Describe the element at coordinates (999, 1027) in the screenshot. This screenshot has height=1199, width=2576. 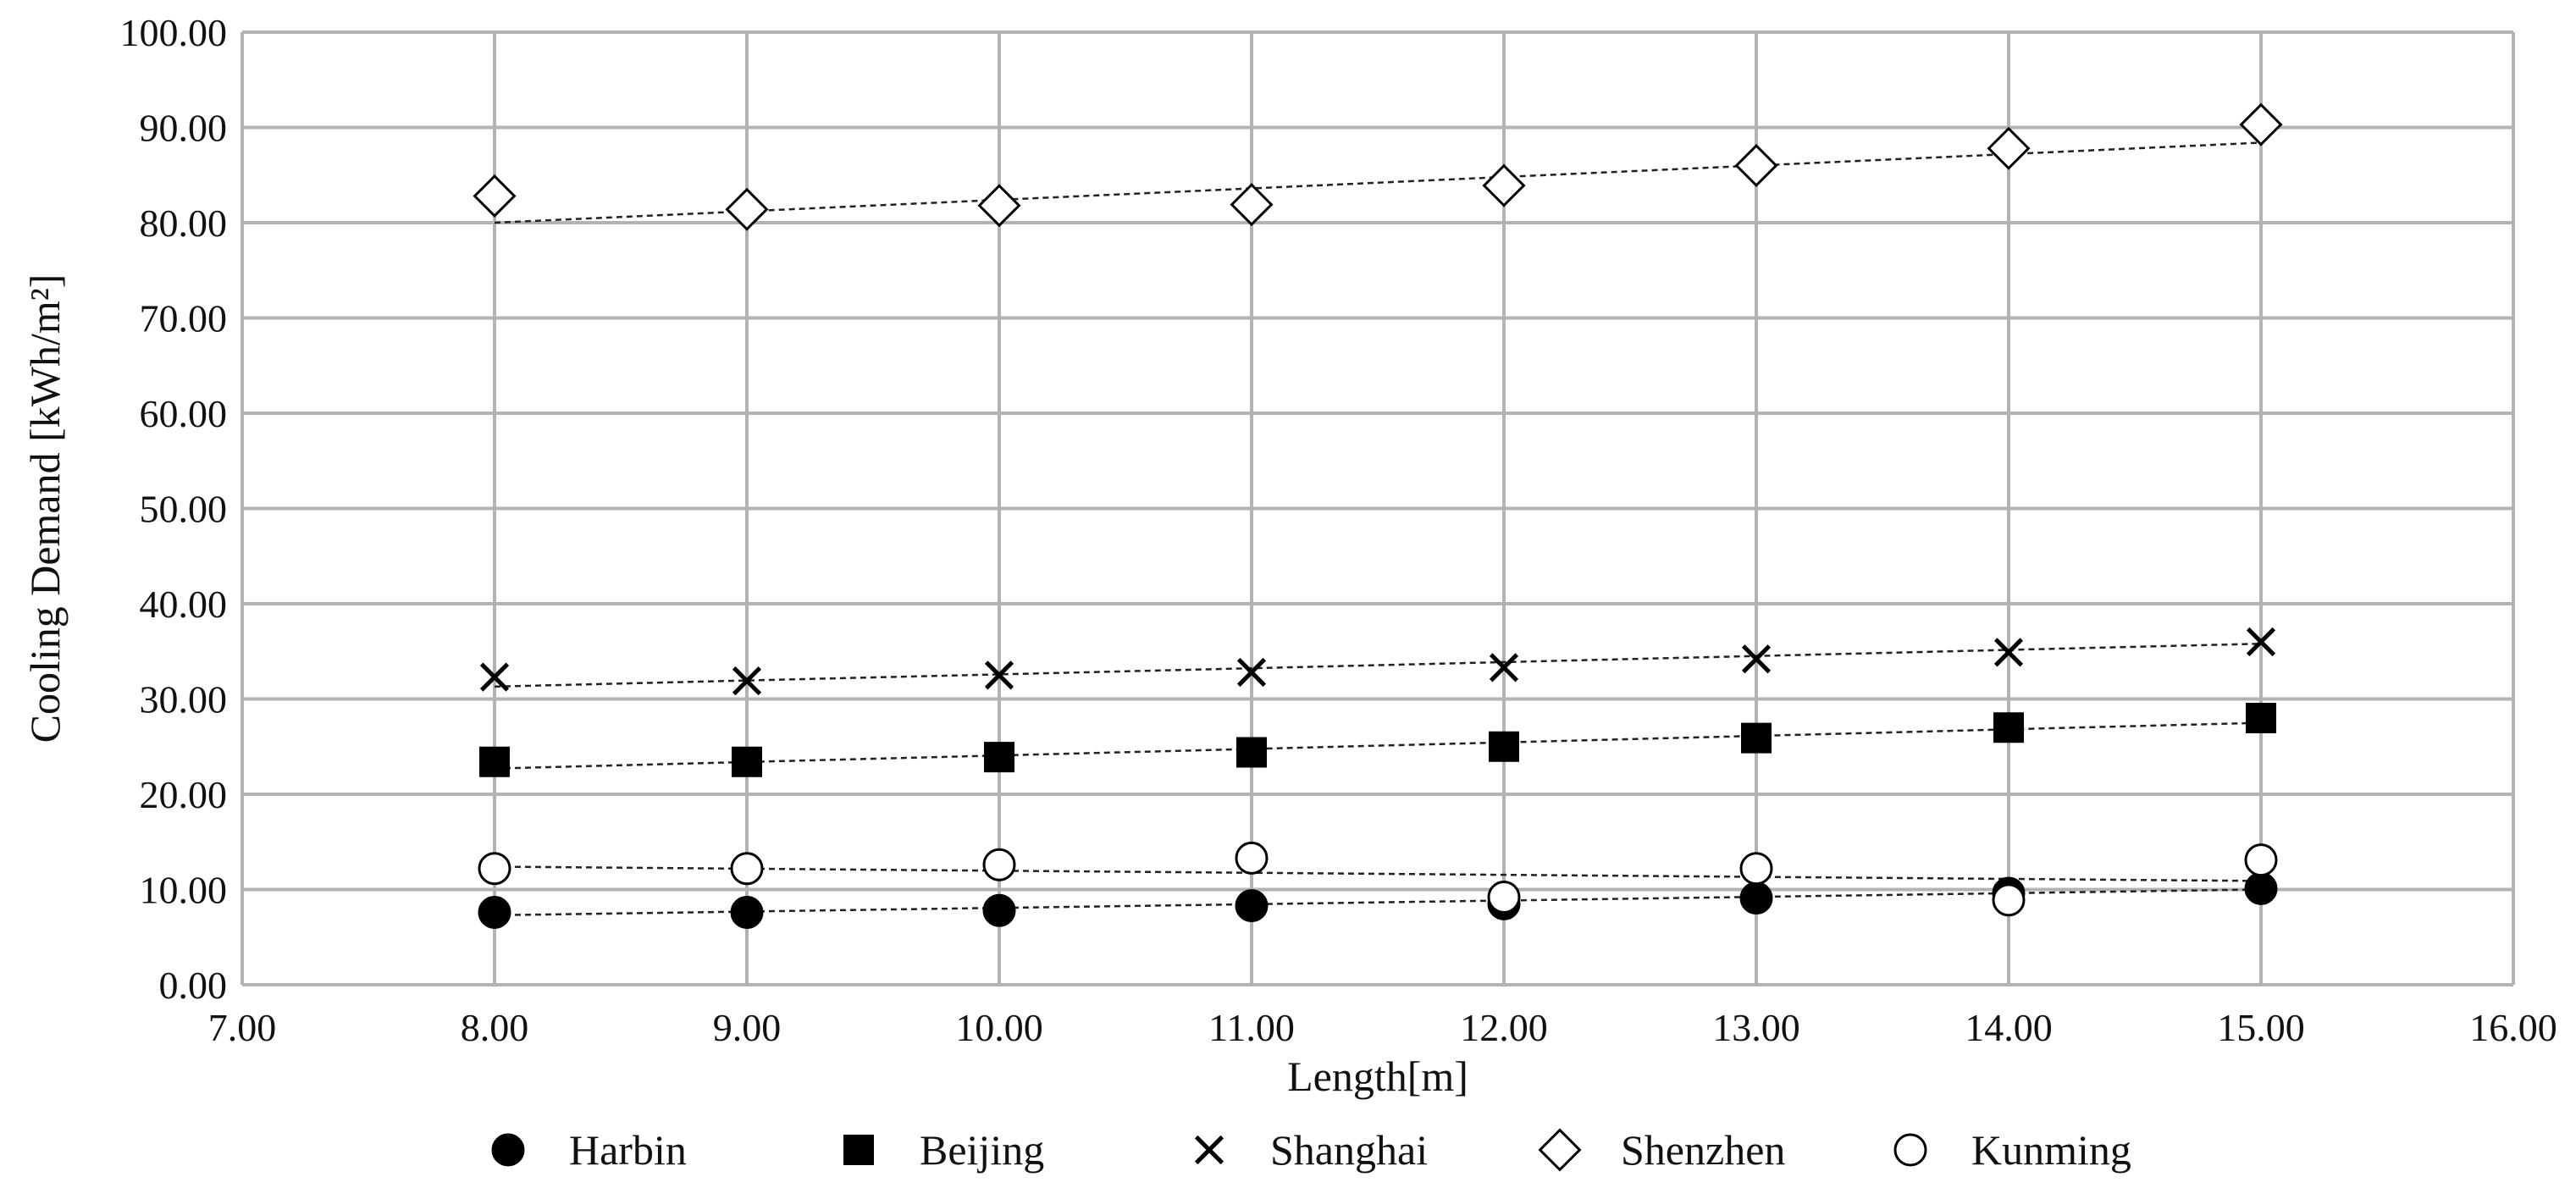
I see `x-tick-label: 10.00` at that location.